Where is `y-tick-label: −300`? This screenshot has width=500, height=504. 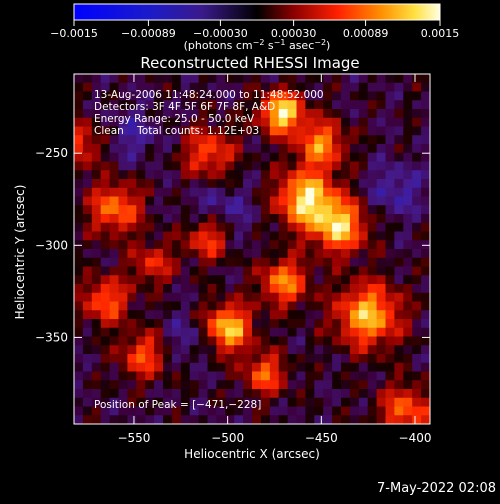 y-tick-label: −300 is located at coordinates (51, 245).